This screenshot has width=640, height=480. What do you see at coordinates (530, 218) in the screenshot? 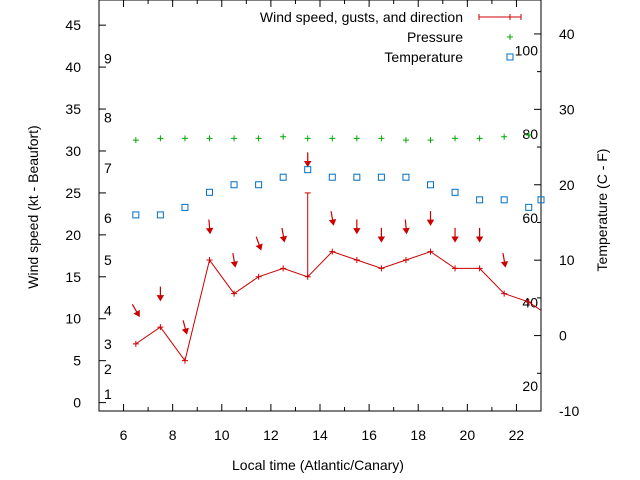
I see `fahrenheit-label: 60` at bounding box center [530, 218].